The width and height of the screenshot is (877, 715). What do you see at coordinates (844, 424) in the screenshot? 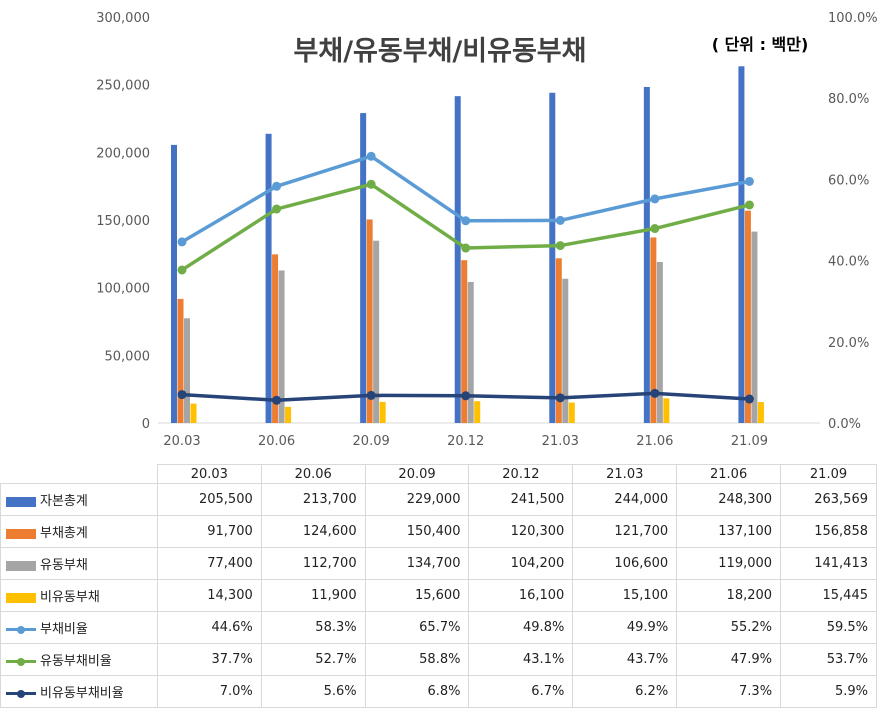
I see `y-right-tick: 0.0%` at bounding box center [844, 424].